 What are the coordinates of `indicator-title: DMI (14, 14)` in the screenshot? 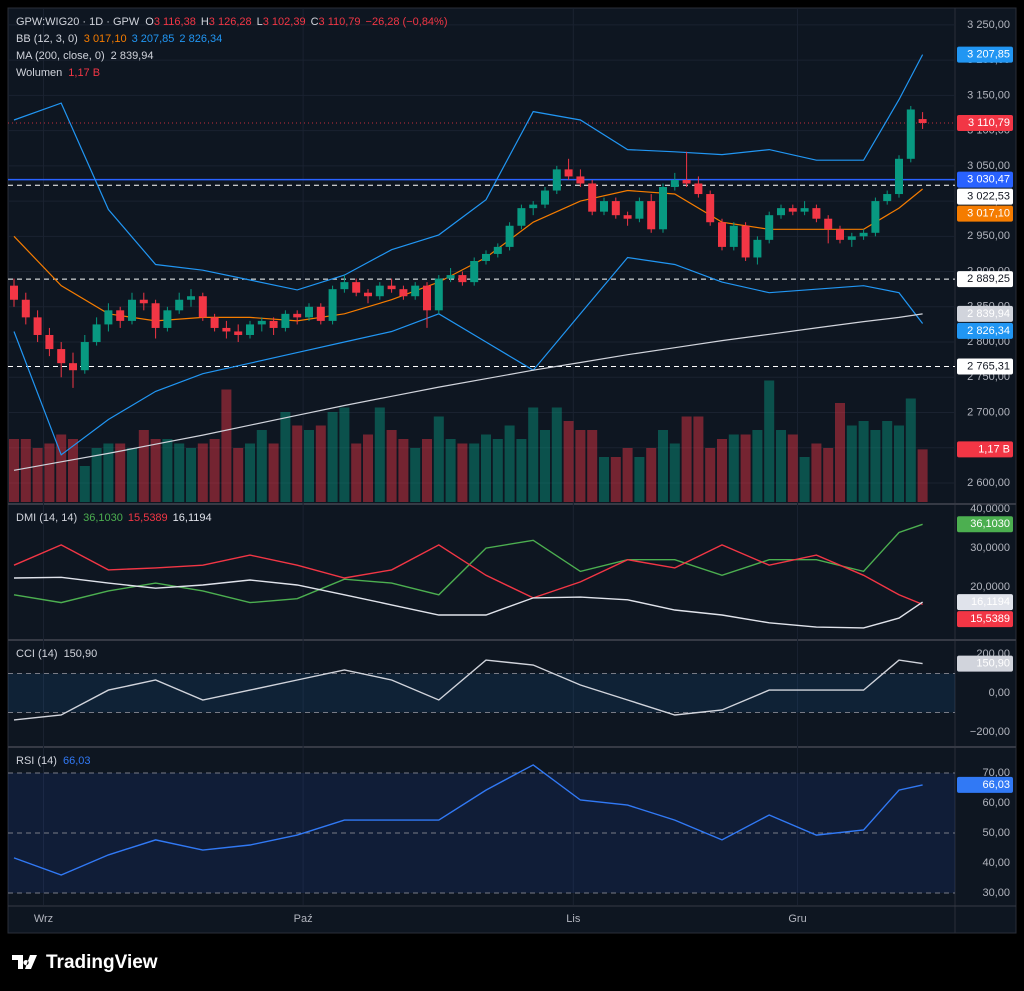 It's located at (46, 518).